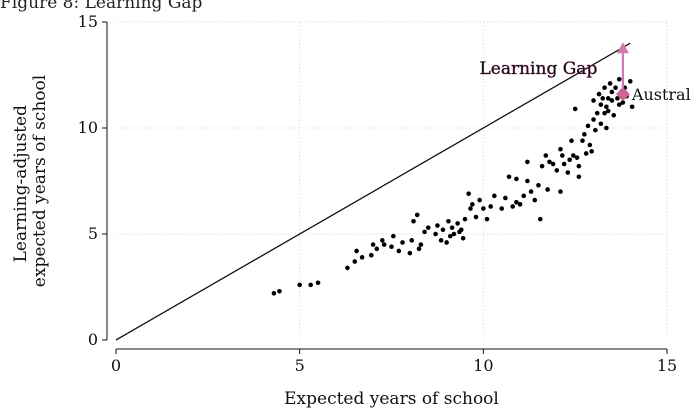 The height and width of the screenshot is (409, 698). I want to click on y-axis-label-line-1: Learning-adjusted, so click(21, 183).